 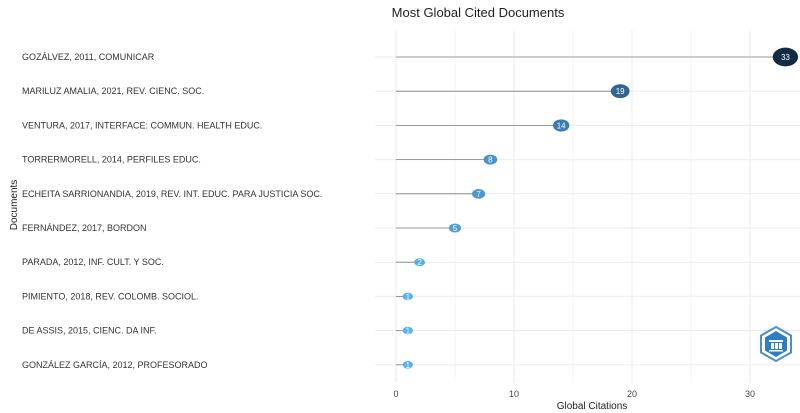 I want to click on document-label: GOZÁLVEZ, 2011, COMUNICAR, so click(x=88, y=57).